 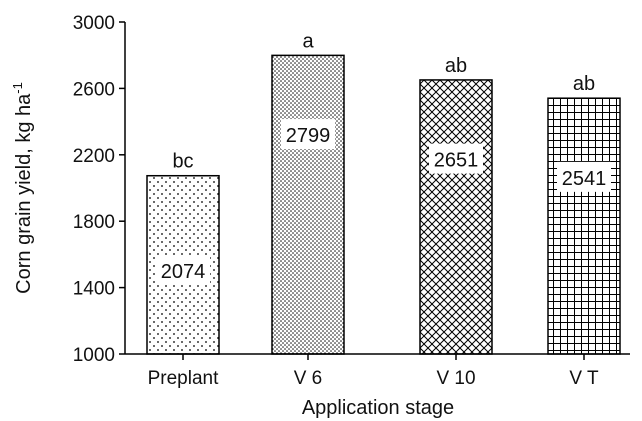 I want to click on value-label: 2799, so click(x=308, y=136).